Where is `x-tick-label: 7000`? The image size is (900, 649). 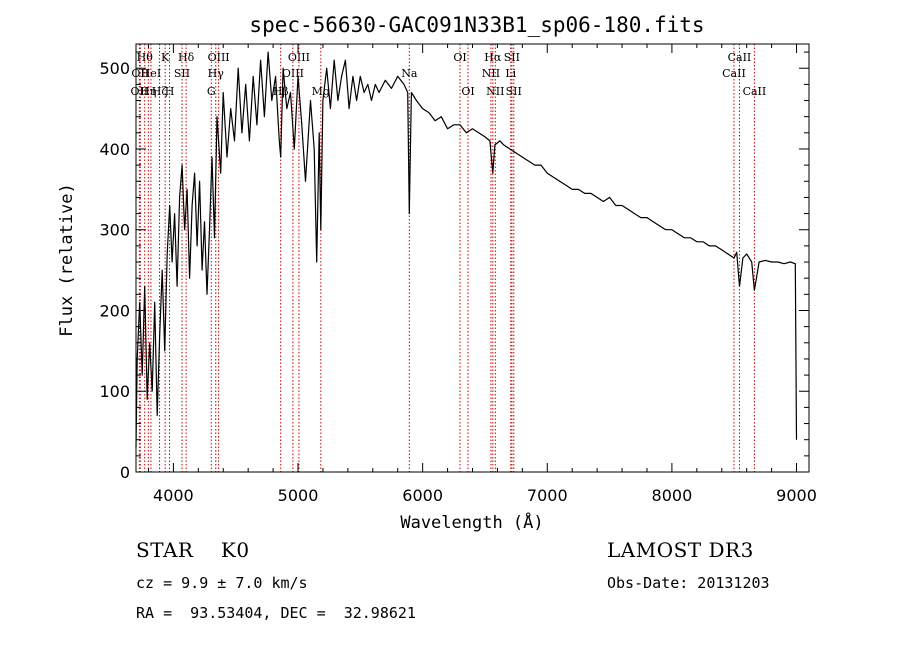
x-tick-label: 7000 is located at coordinates (547, 495).